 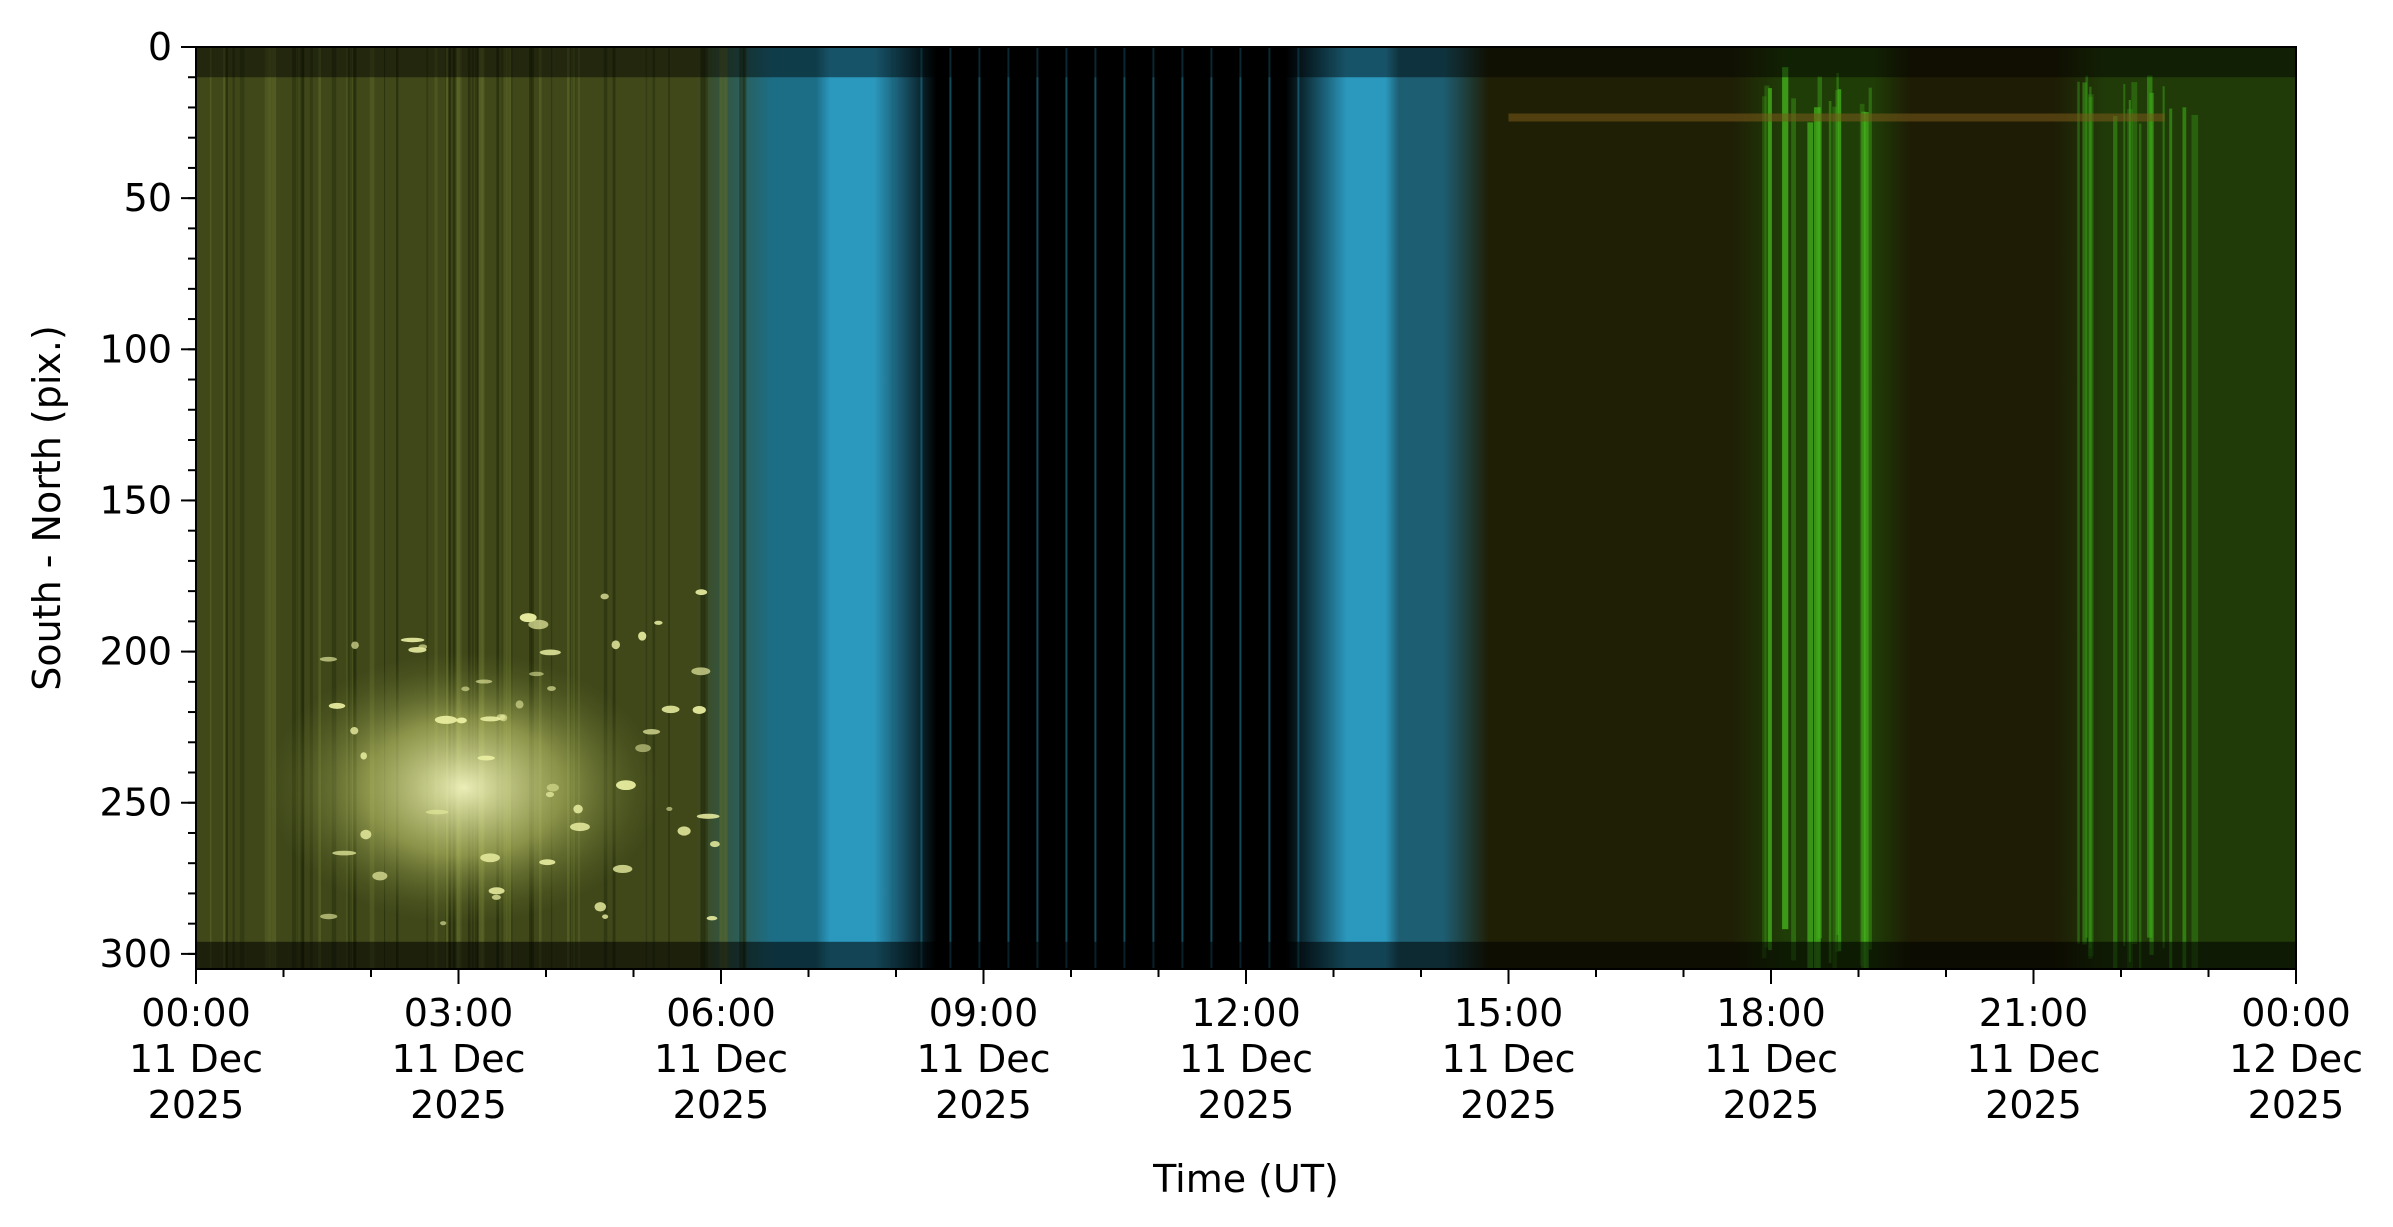 What do you see at coordinates (984, 1013) in the screenshot?
I see `x-tick-label-line: 09:00` at bounding box center [984, 1013].